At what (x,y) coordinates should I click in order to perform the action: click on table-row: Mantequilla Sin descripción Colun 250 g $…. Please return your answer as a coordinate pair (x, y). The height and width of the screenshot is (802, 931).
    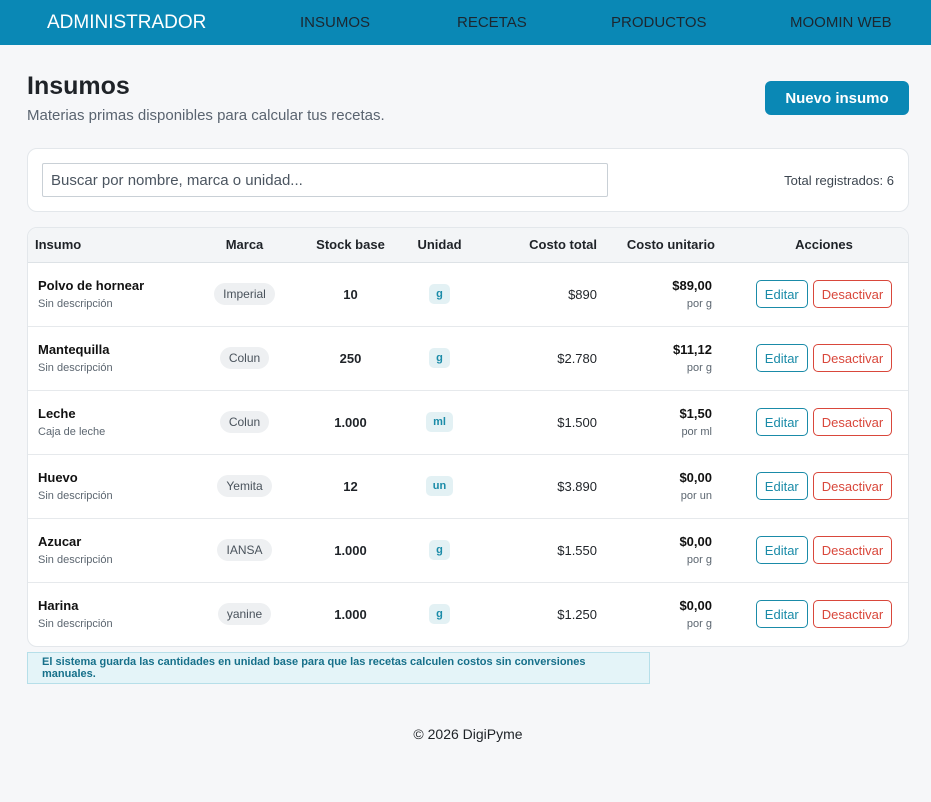
    Looking at the image, I should click on (468, 358).